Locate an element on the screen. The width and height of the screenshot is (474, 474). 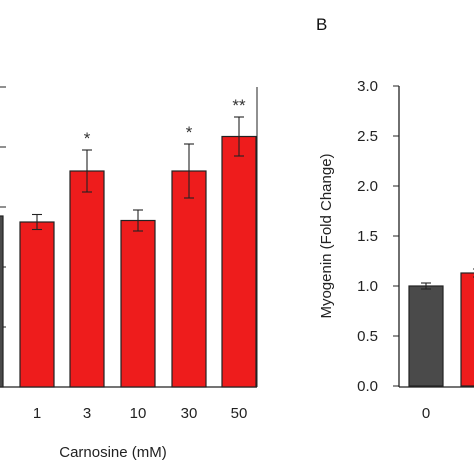
panel-b-y-tick-label: 0.0 is located at coordinates (367, 386).